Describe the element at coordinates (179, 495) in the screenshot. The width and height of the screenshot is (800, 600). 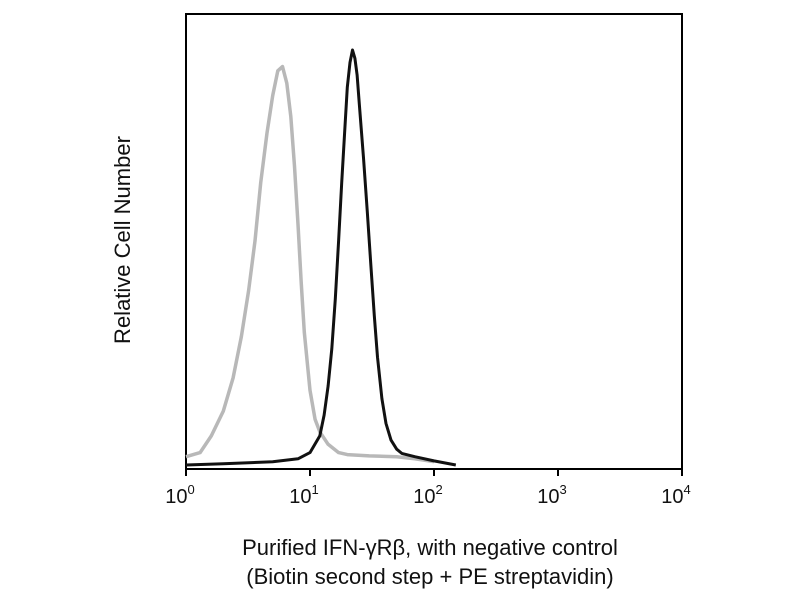
I see `x-tick-label: 10⁰` at that location.